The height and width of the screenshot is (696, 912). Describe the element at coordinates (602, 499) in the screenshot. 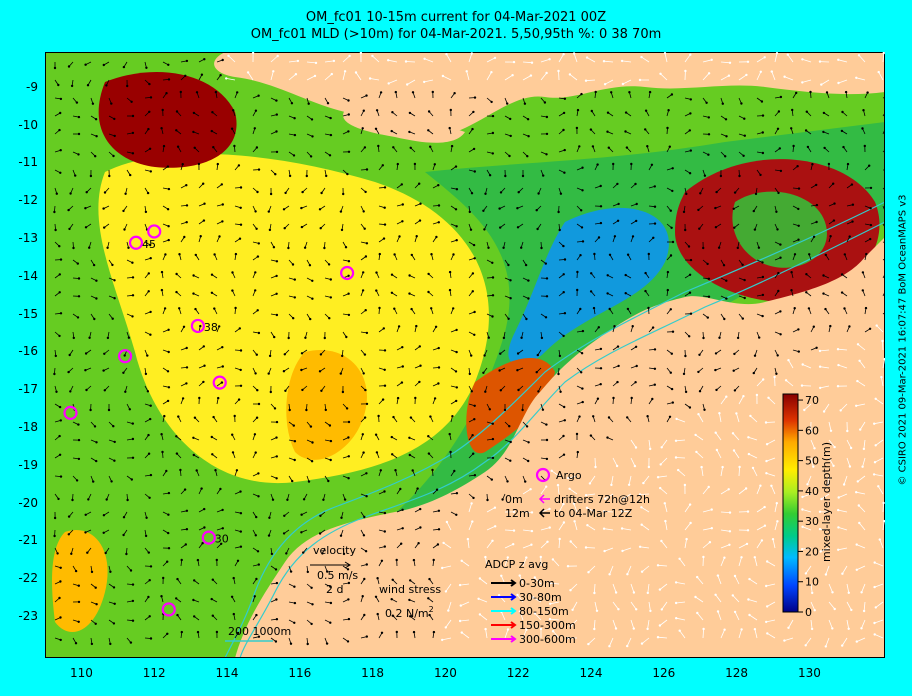

I see `drifter-legend-text-1: drifters 72h@12h` at that location.